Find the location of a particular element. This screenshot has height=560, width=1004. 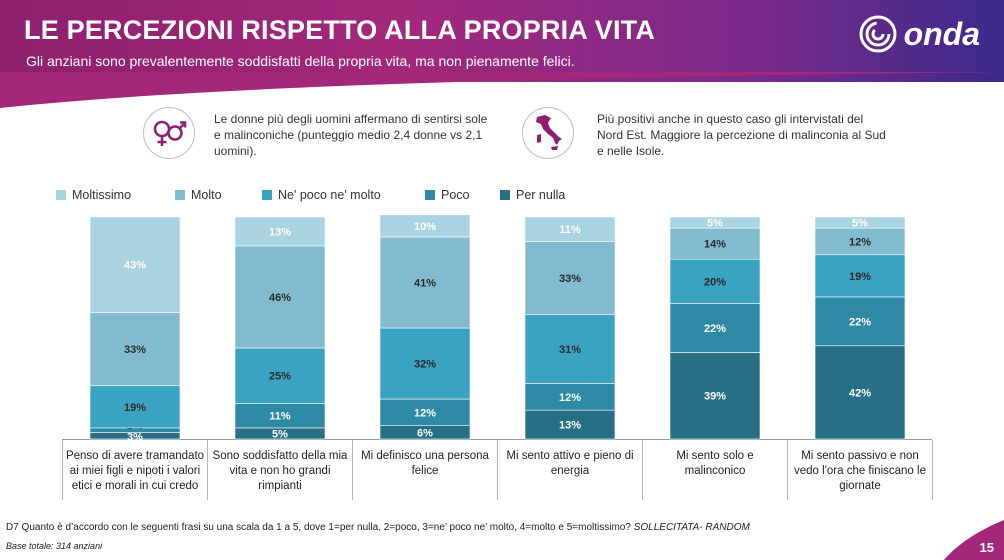

category-label-line: ai miei figli e nipoti i valori is located at coordinates (135, 471).